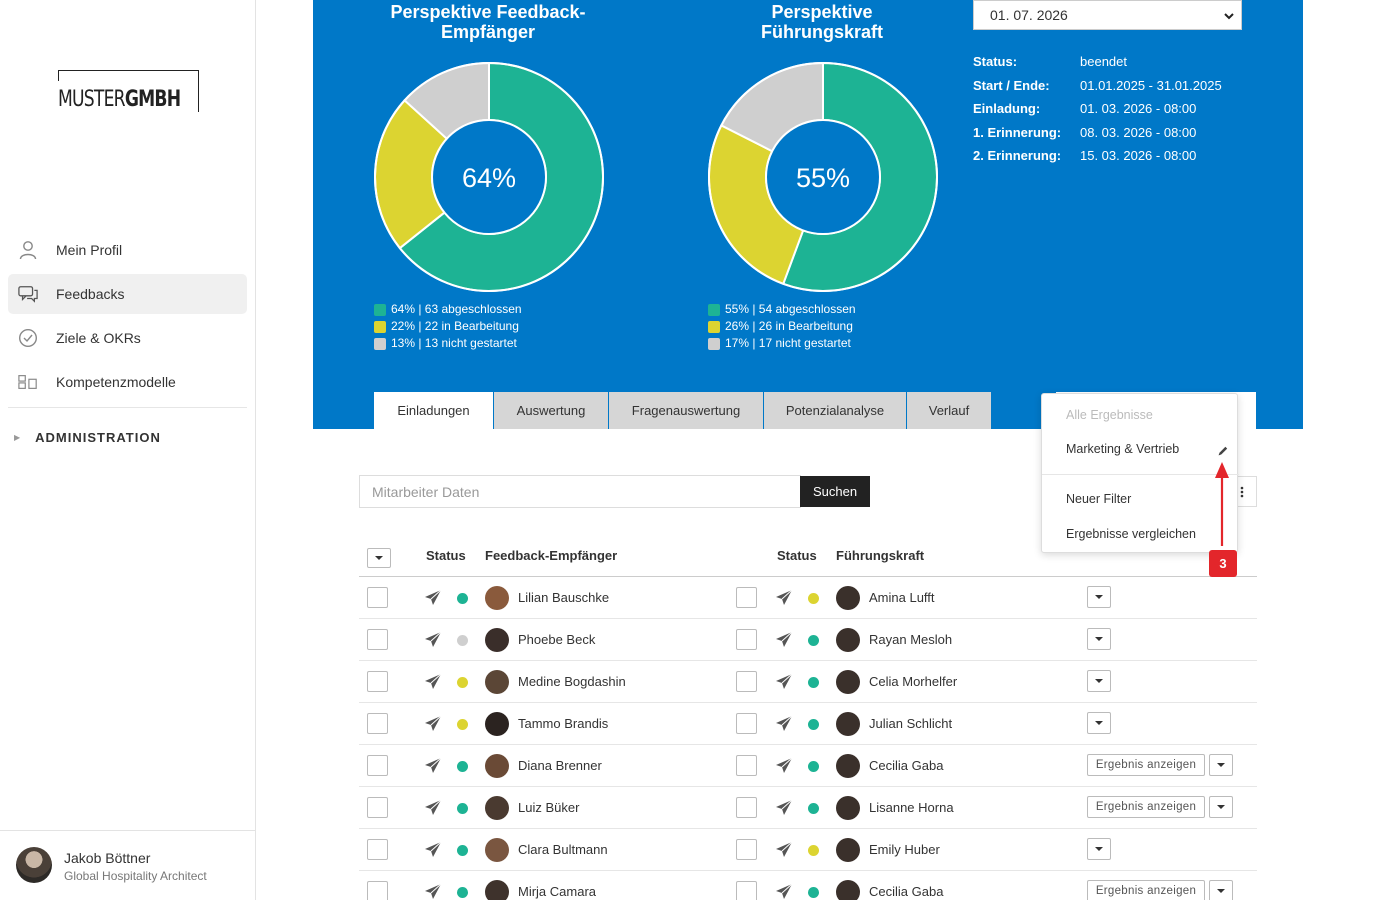 The image size is (1380, 900). What do you see at coordinates (557, 891) in the screenshot?
I see `recipient-name: Mirja Camara` at bounding box center [557, 891].